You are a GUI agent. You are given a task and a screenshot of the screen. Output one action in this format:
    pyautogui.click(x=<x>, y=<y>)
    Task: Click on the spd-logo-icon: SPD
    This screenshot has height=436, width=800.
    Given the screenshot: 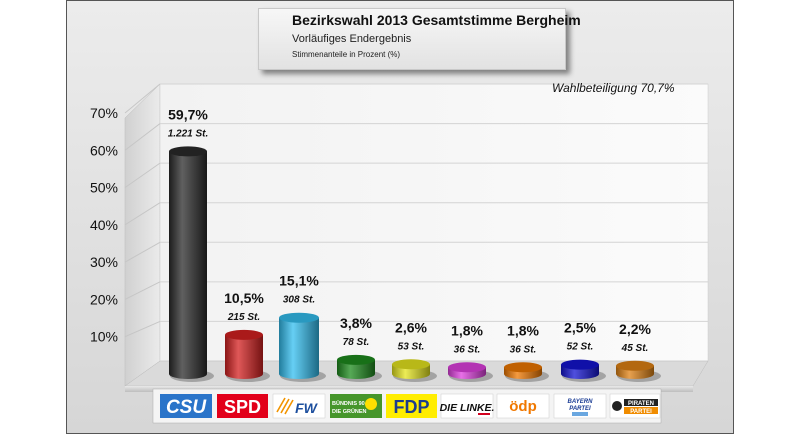 What is the action you would take?
    pyautogui.click(x=242, y=406)
    